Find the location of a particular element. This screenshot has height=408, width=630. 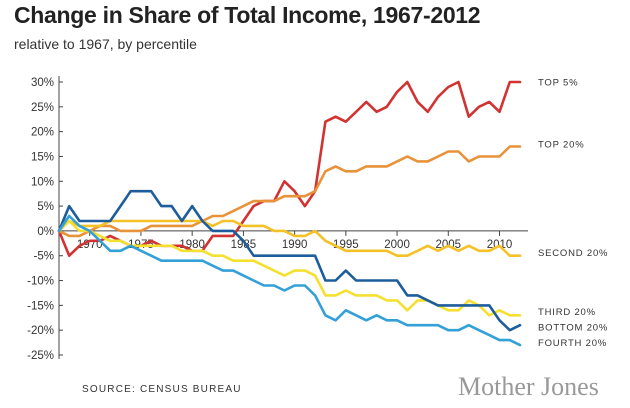

y-tick-label: -10% is located at coordinates (40, 282).